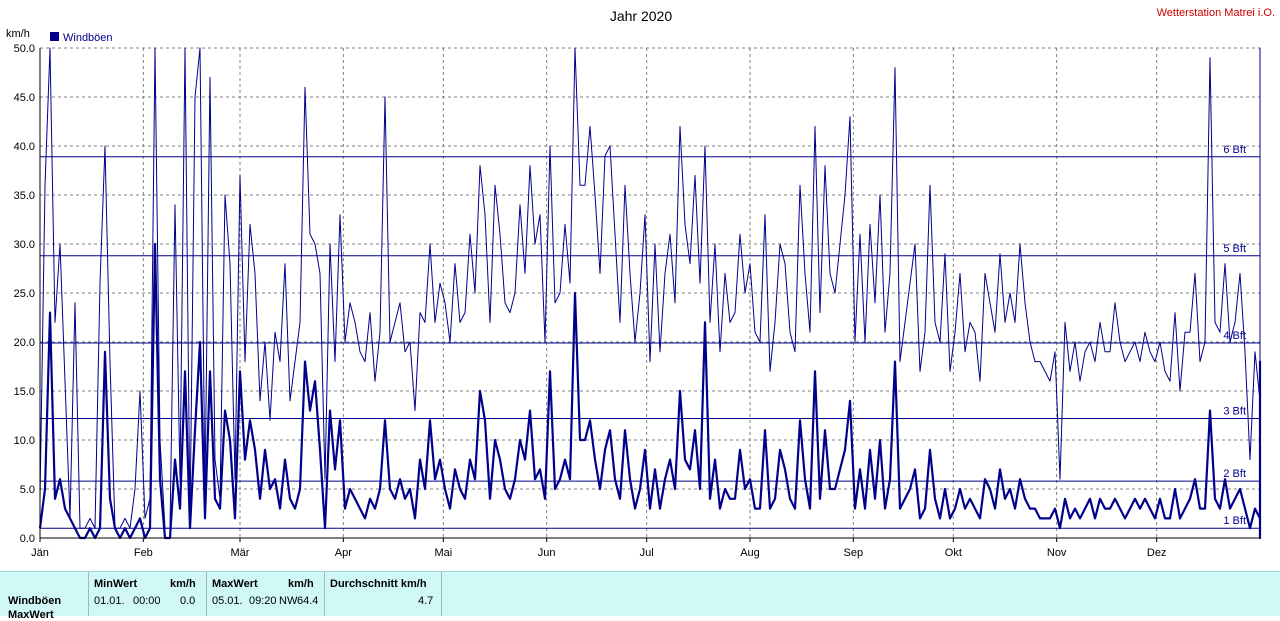 This screenshot has width=1280, height=621. I want to click on beaufort-label: 5 Bft, so click(1234, 249).